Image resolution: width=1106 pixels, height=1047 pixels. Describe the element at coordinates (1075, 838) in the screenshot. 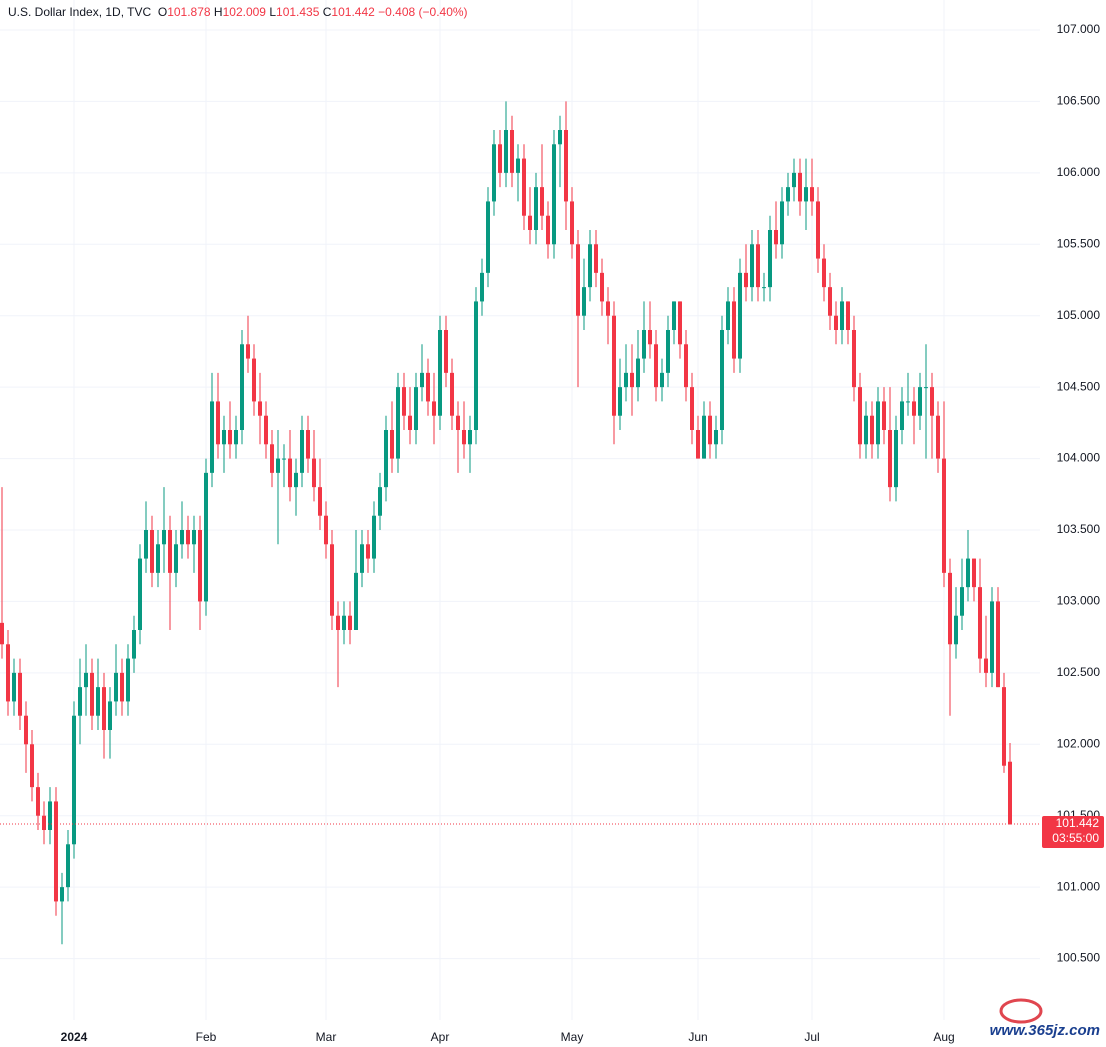

I see `countdown-label: 03:55:00` at that location.